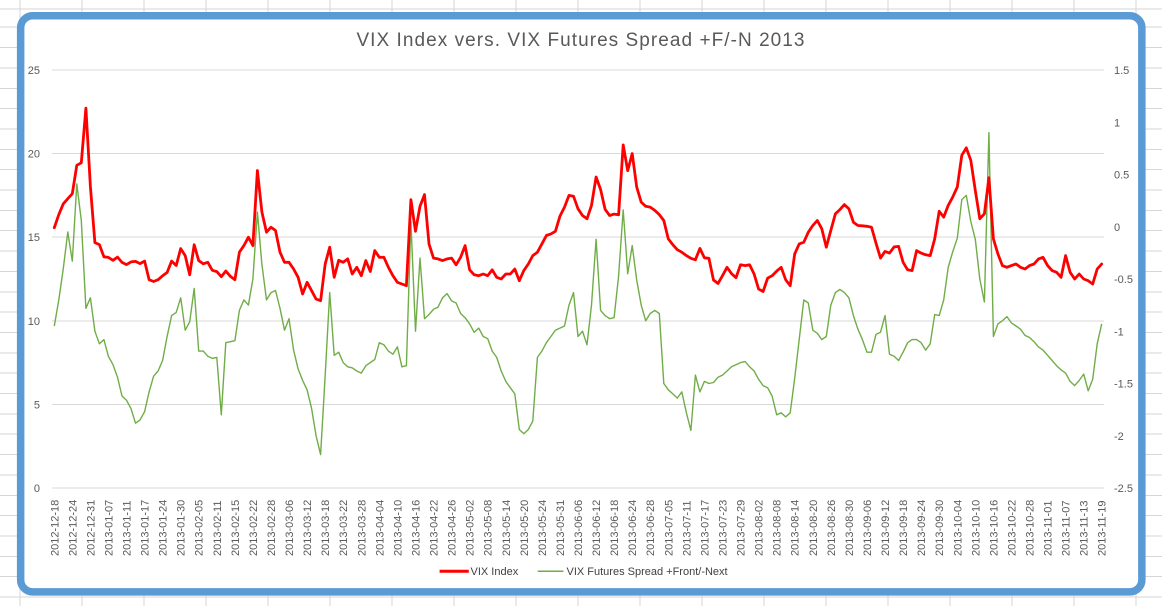 Image resolution: width=1162 pixels, height=606 pixels. Describe the element at coordinates (579, 528) in the screenshot. I see `svg-text: 2013-06-06` at that location.